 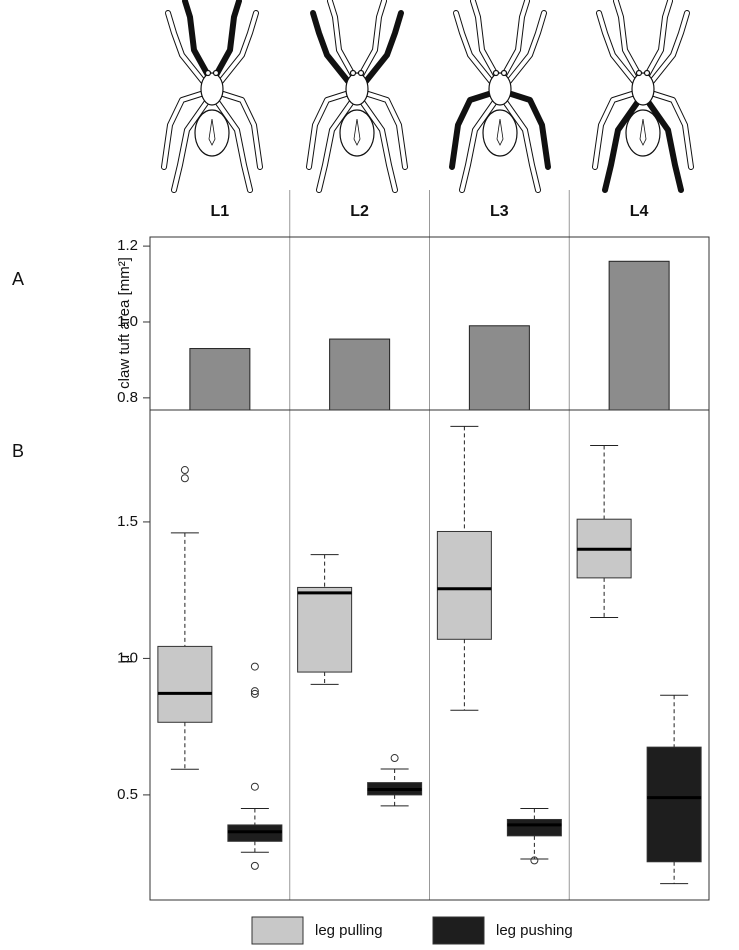 What do you see at coordinates (643, 95) in the screenshot?
I see `spider-l4` at bounding box center [643, 95].